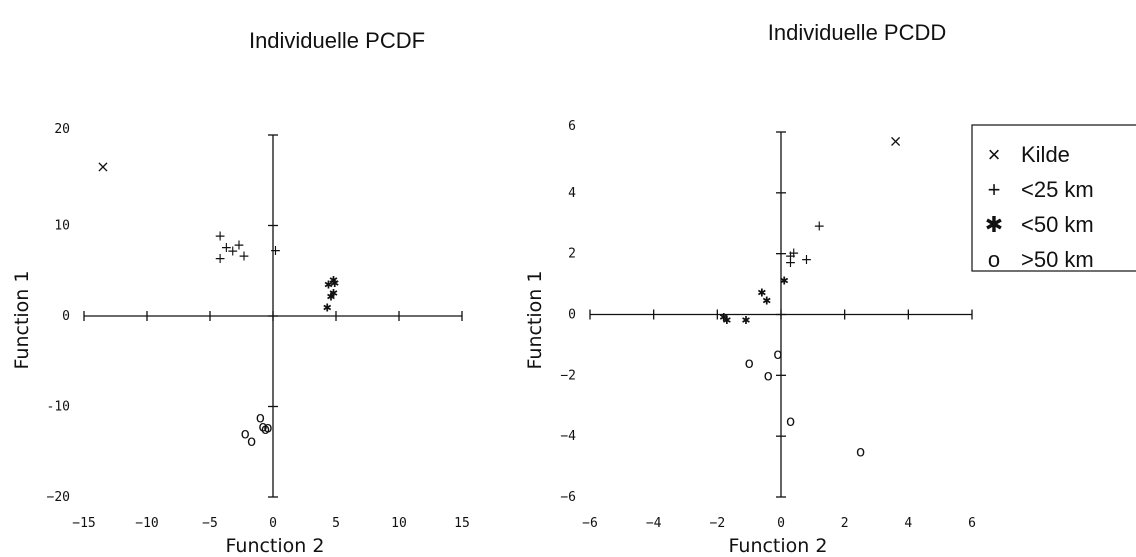 This screenshot has width=1136, height=557. What do you see at coordinates (62, 129) in the screenshot?
I see `y-tick-label: 20` at bounding box center [62, 129].